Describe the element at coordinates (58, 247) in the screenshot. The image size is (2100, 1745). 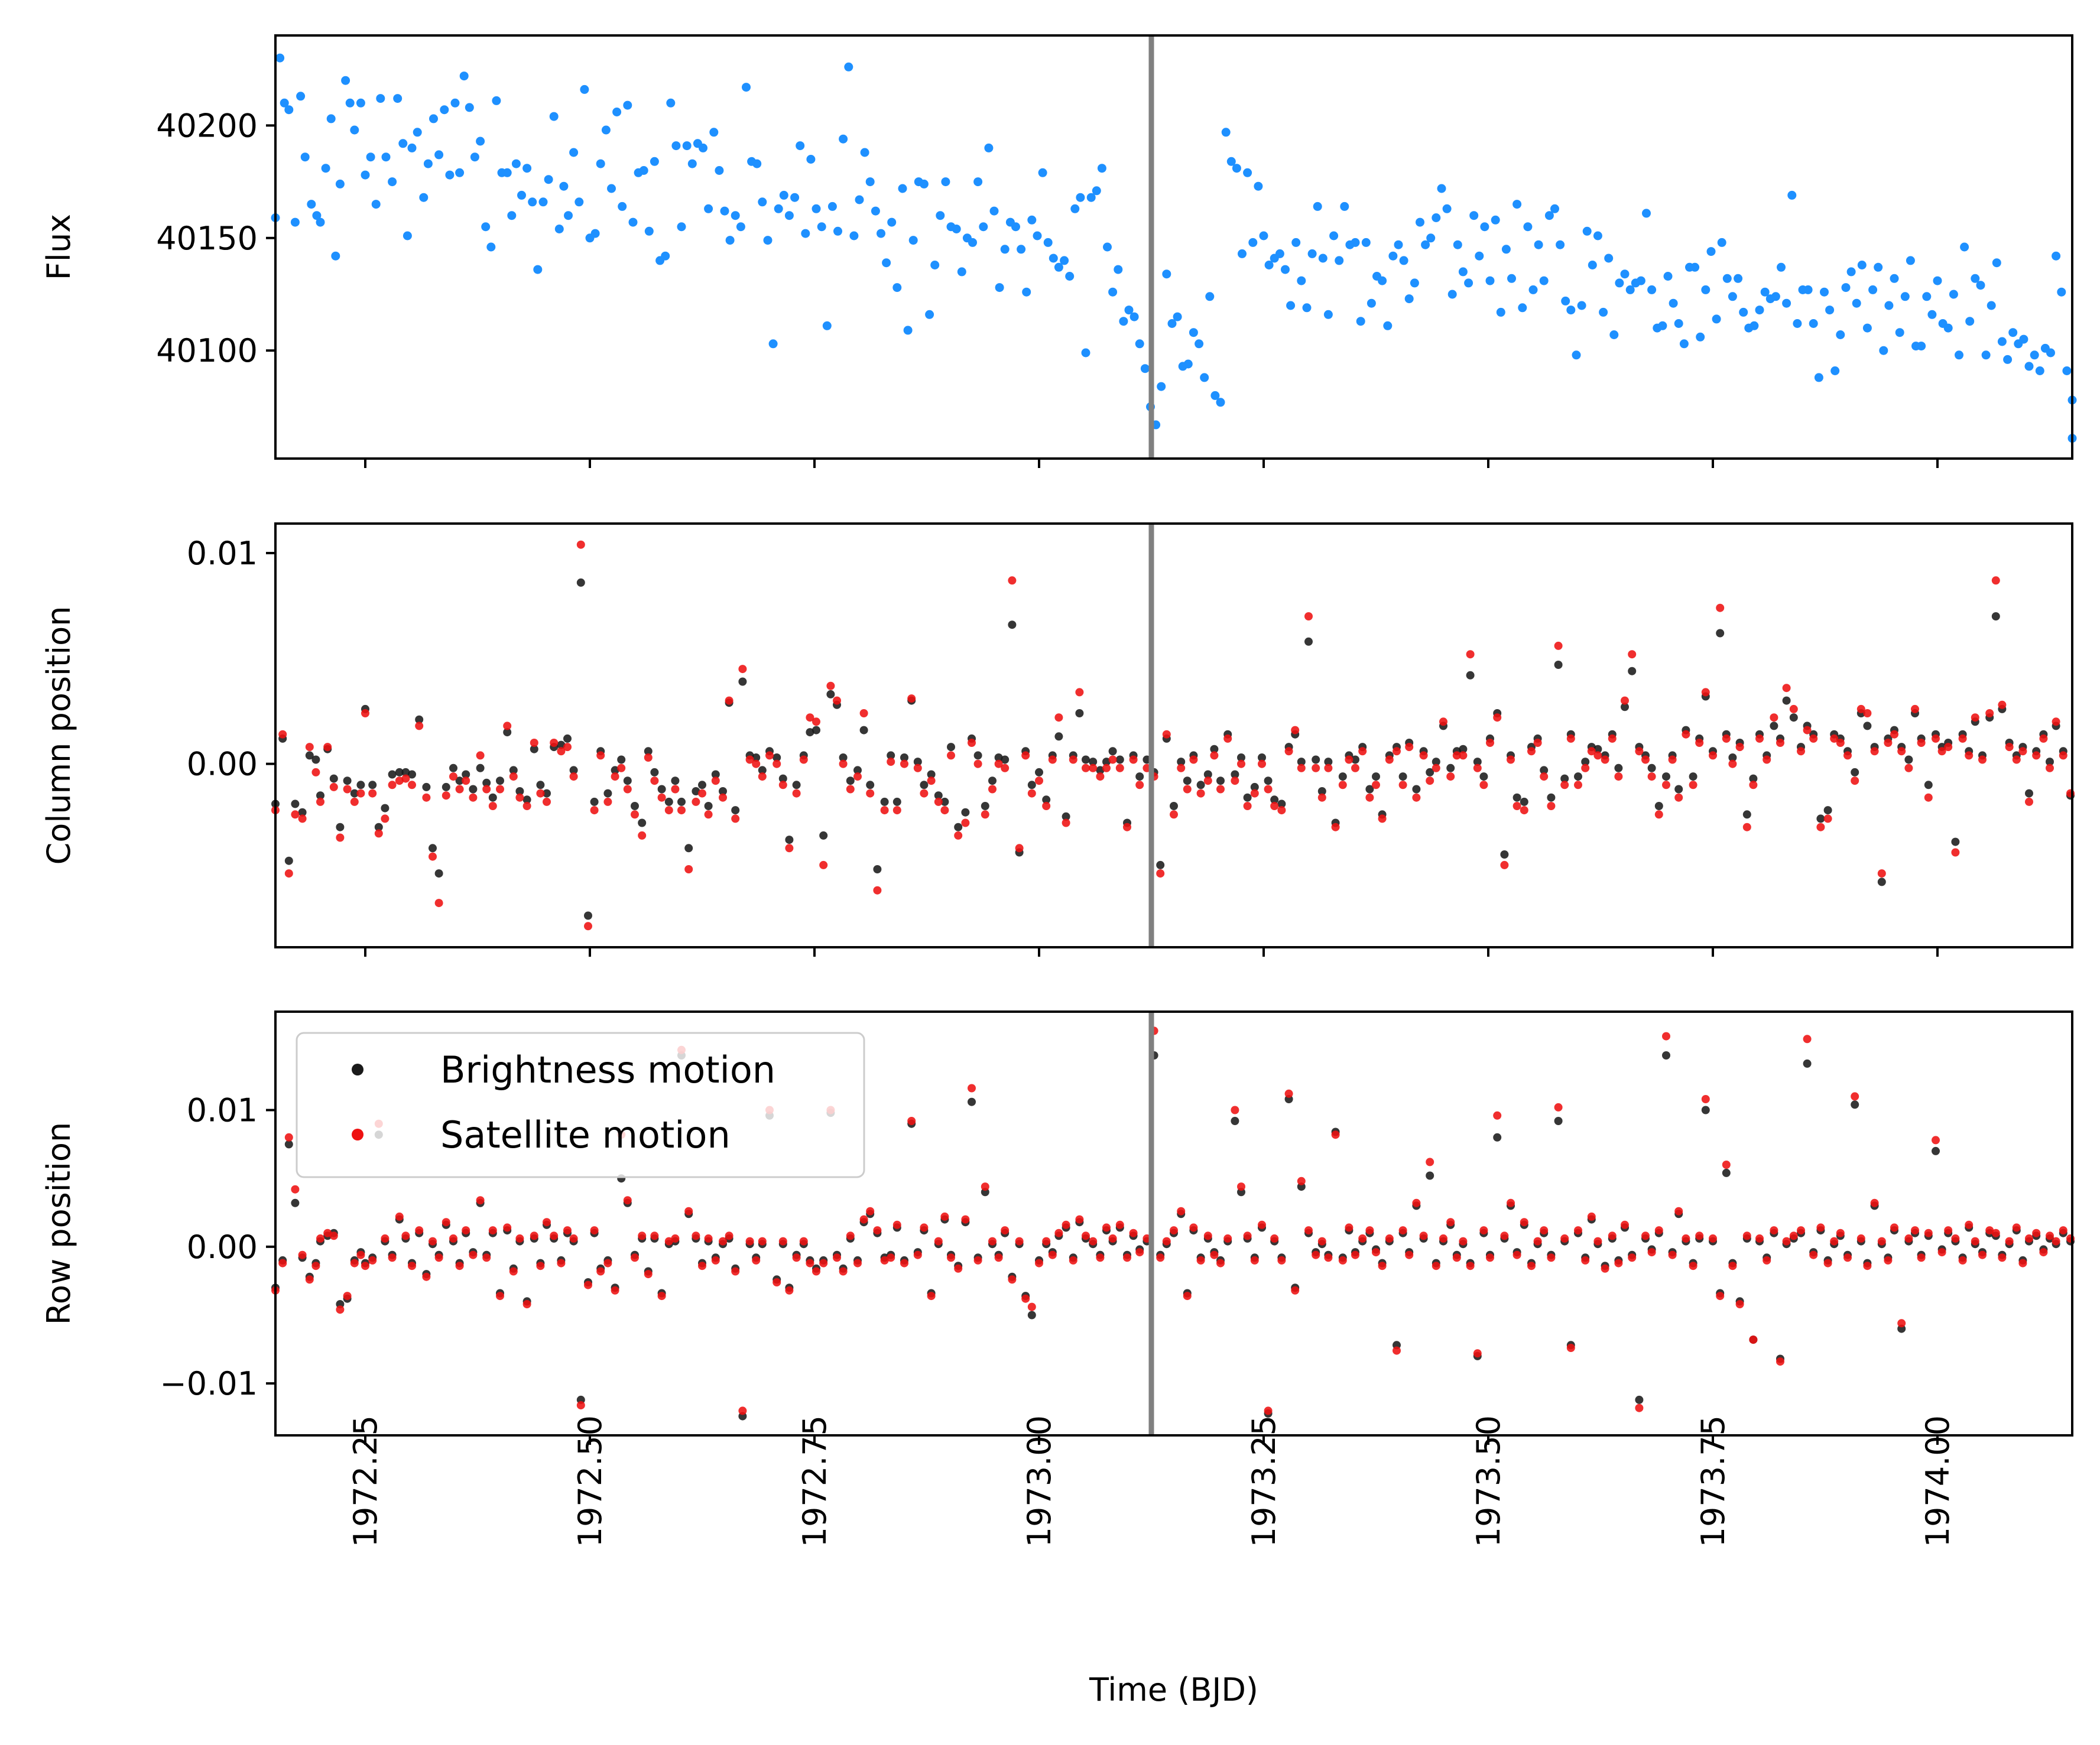
I see `flux-y-label: Flux` at that location.